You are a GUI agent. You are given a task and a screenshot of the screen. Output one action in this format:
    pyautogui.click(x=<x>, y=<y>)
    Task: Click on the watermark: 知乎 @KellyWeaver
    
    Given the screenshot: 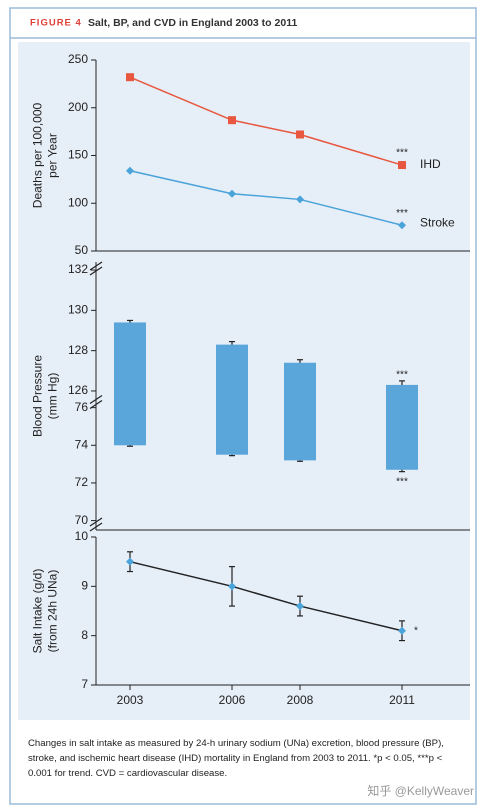 What is the action you would take?
    pyautogui.click(x=420, y=791)
    